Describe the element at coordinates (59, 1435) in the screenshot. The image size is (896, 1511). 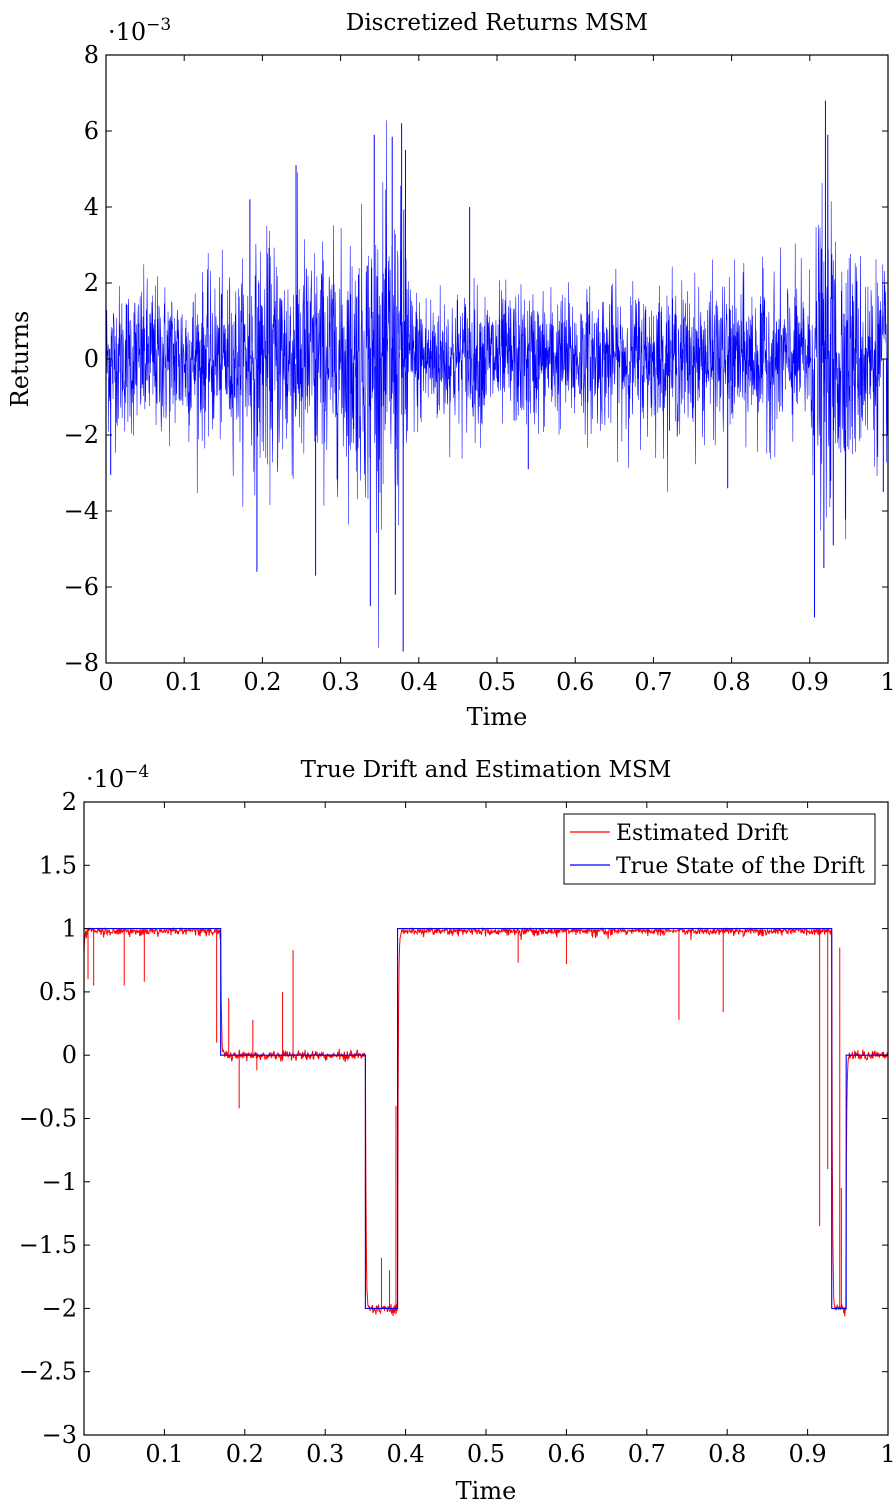
I see `chart2-y-tick-label: −3` at that location.